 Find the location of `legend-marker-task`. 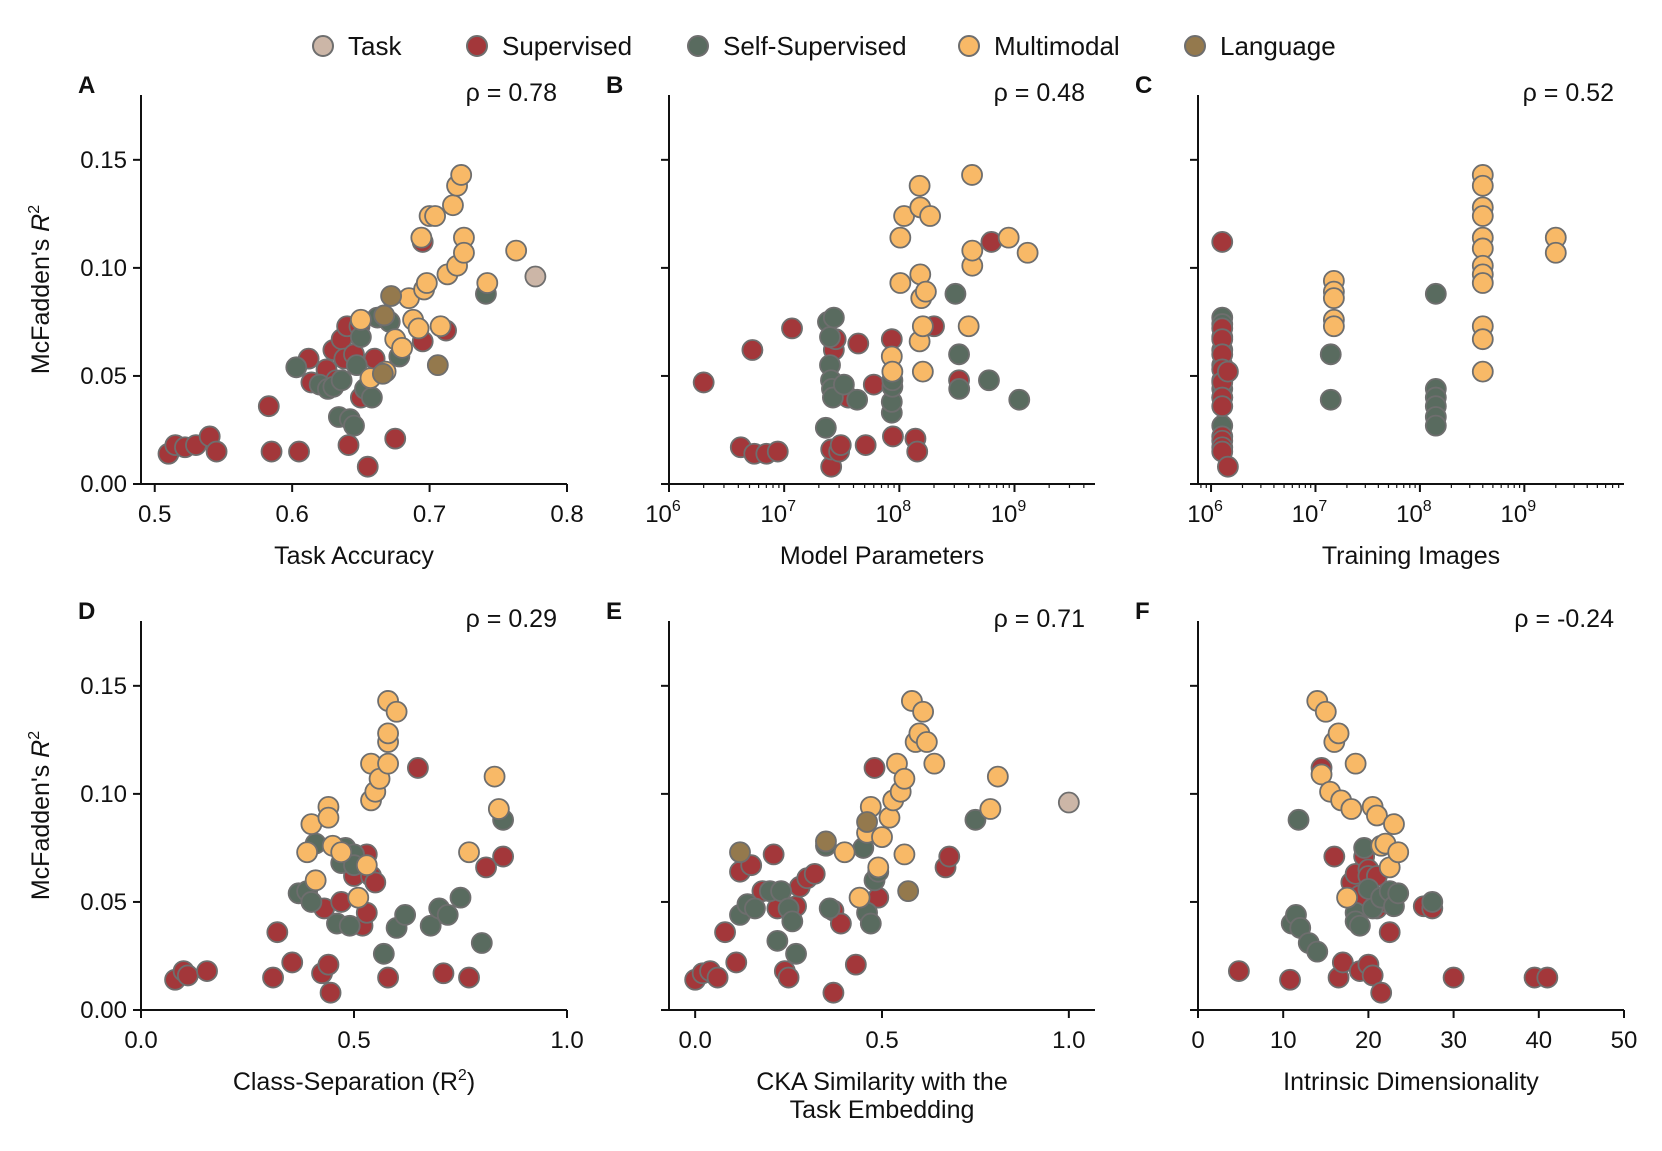

legend-marker-task is located at coordinates (323, 46).